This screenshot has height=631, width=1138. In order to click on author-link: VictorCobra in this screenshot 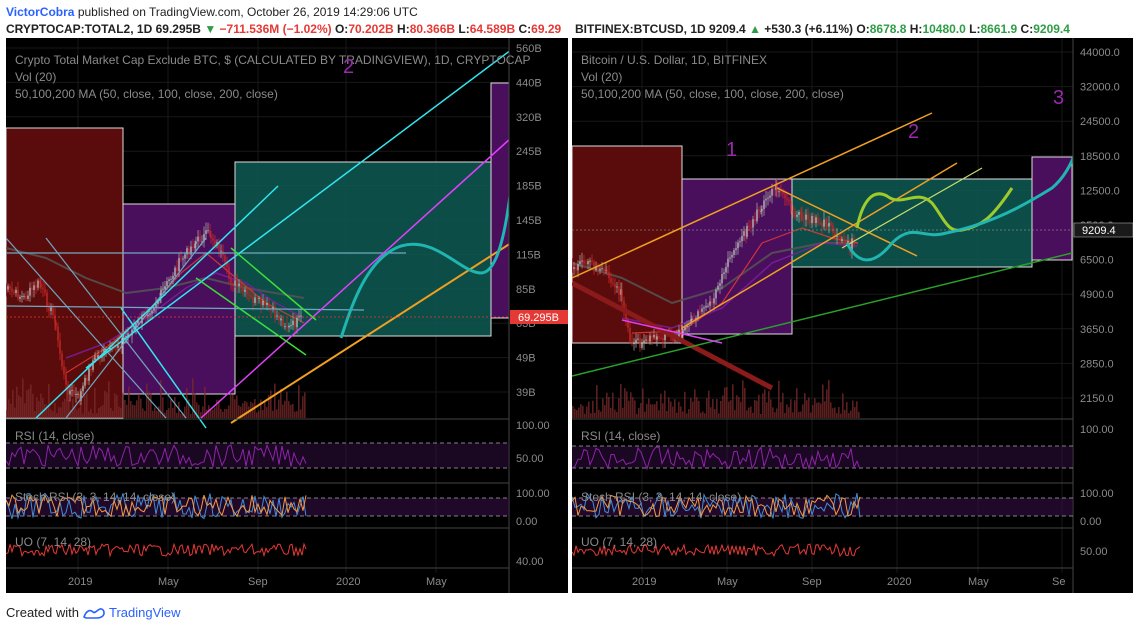, I will do `click(40, 12)`.